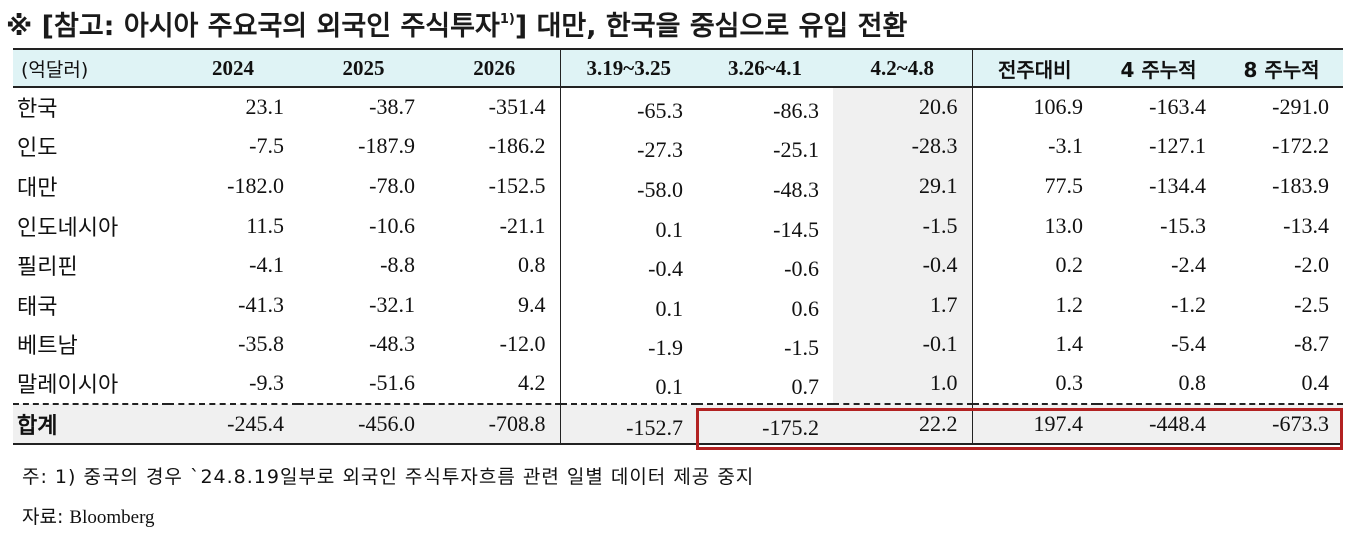 The height and width of the screenshot is (535, 1351). What do you see at coordinates (1034, 68) in the screenshot?
I see `col-header-wow: 전주대비` at bounding box center [1034, 68].